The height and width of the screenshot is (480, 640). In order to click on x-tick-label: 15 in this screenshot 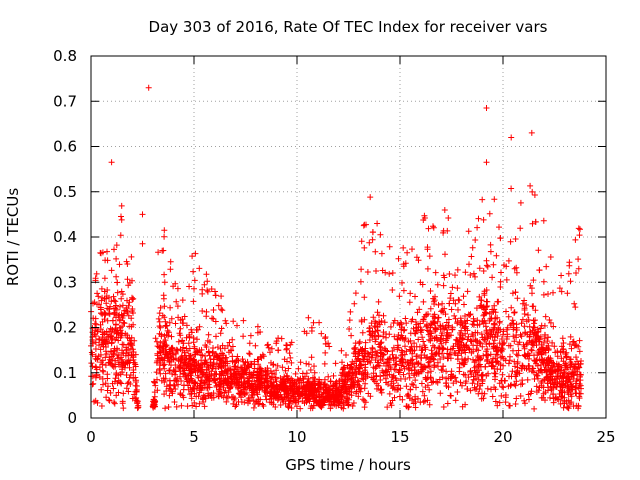, I will do `click(399, 437)`.